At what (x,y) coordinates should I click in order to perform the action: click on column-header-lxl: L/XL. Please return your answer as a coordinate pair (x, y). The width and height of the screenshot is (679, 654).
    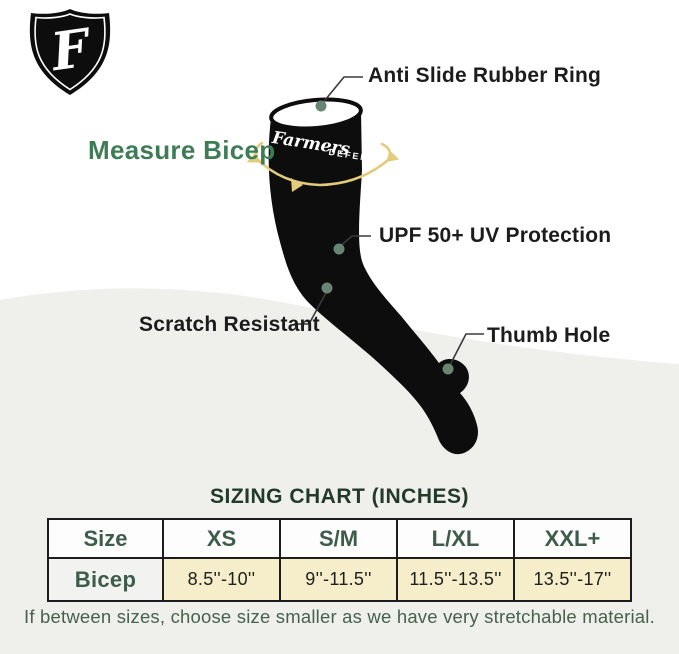
    Looking at the image, I should click on (455, 538).